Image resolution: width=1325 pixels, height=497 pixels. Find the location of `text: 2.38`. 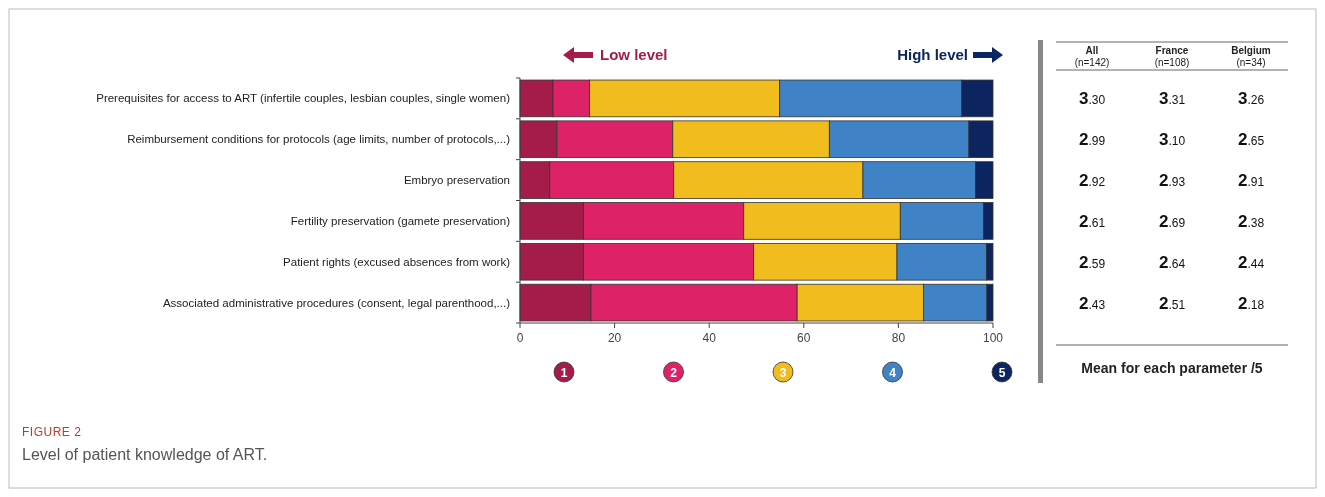

text: 2.38 is located at coordinates (1251, 221).